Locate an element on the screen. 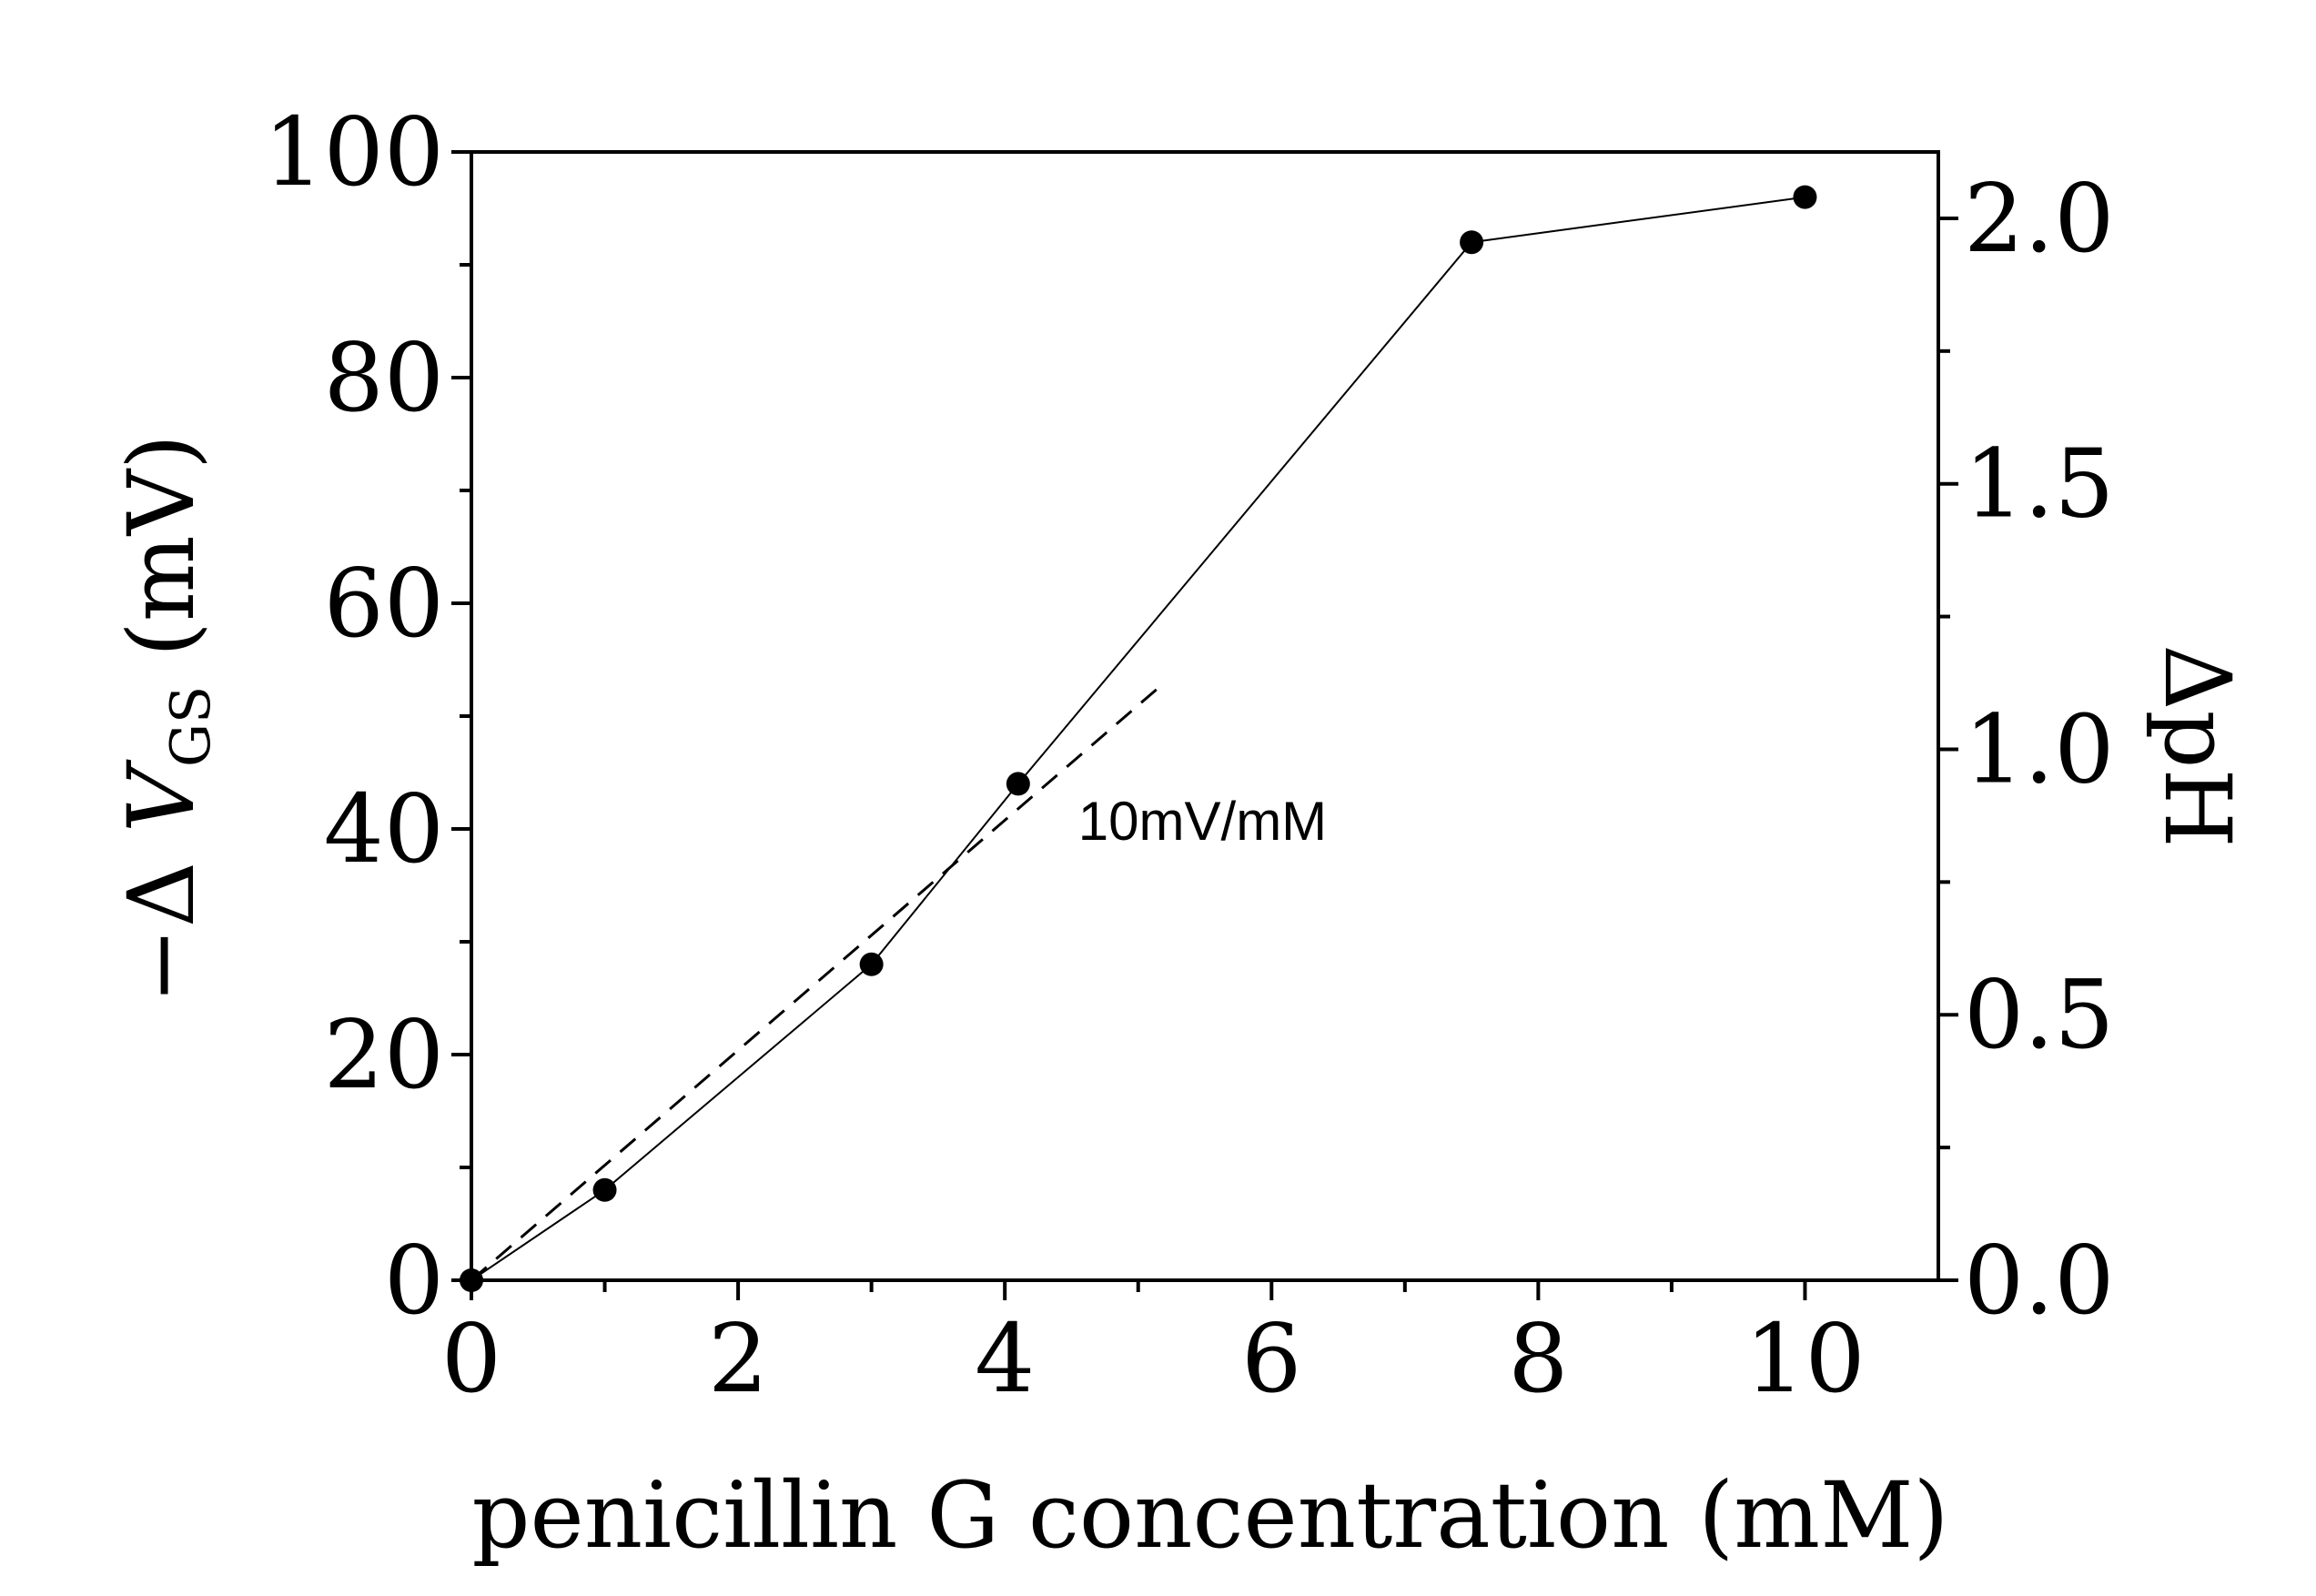  x-tick-label: 8 is located at coordinates (1538, 1358).